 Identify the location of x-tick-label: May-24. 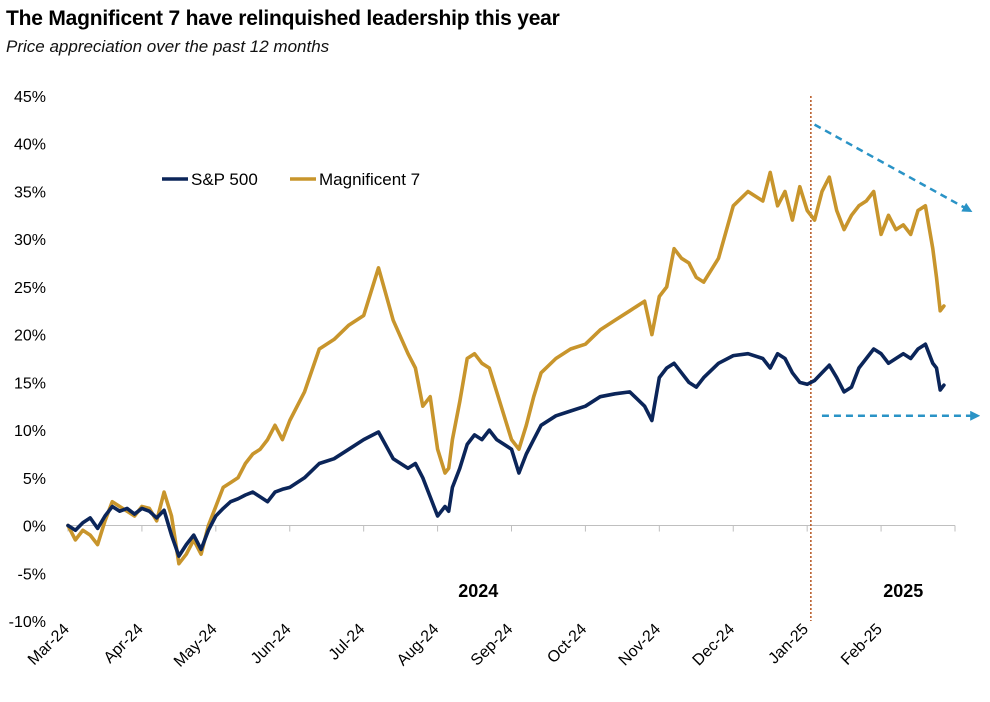
(196, 646).